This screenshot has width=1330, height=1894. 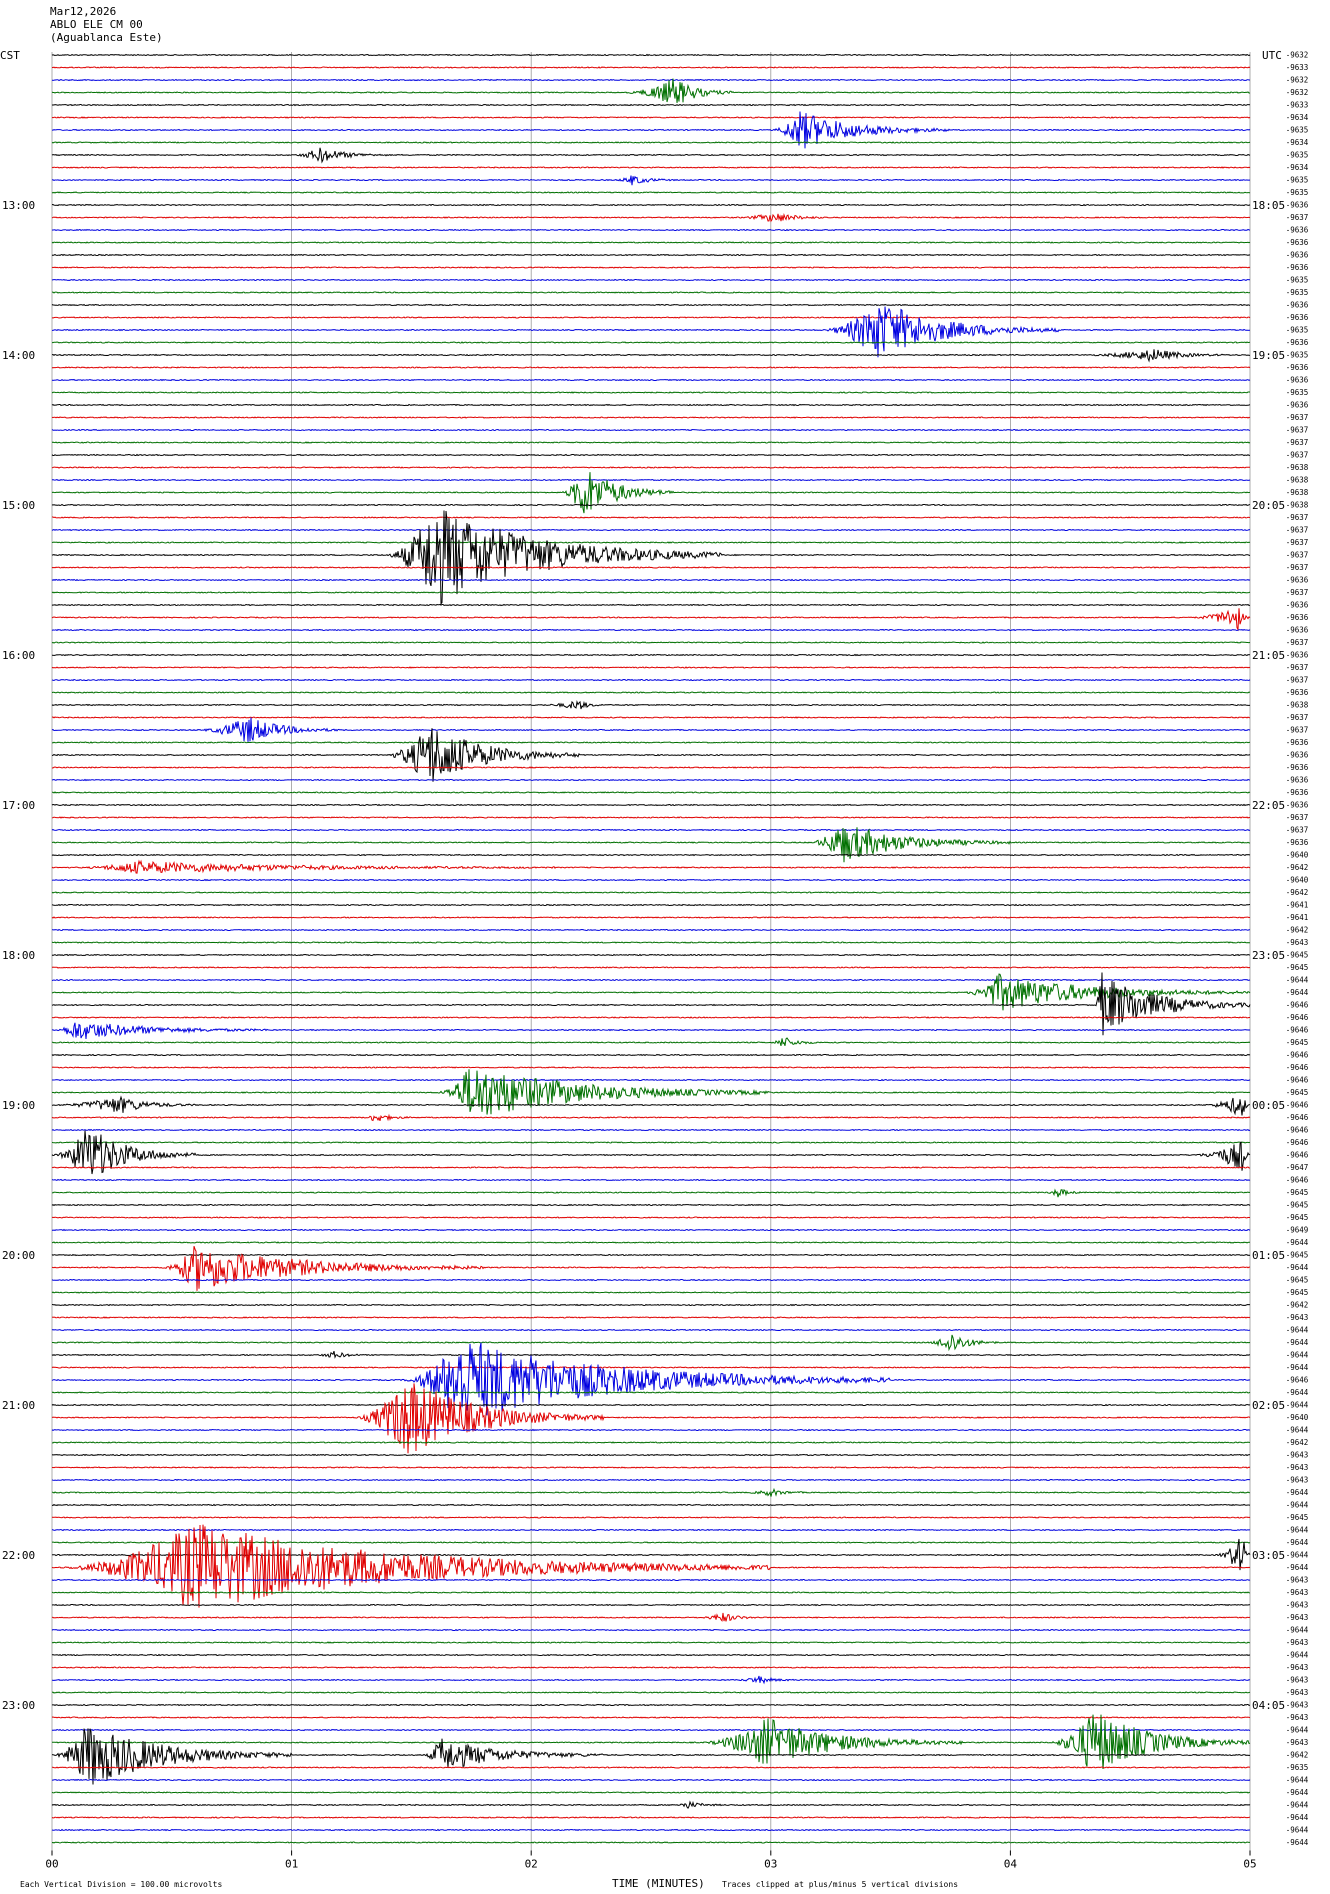 I want to click on hour-label-local: 23:00, so click(x=18, y=1705).